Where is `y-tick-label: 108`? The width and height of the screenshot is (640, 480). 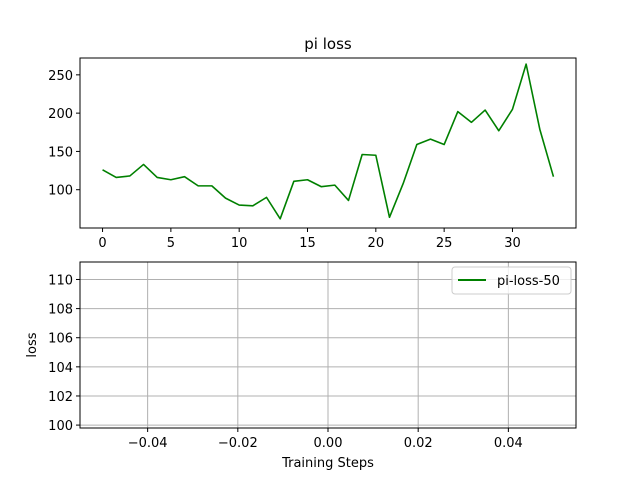 y-tick-label: 108 is located at coordinates (60, 310).